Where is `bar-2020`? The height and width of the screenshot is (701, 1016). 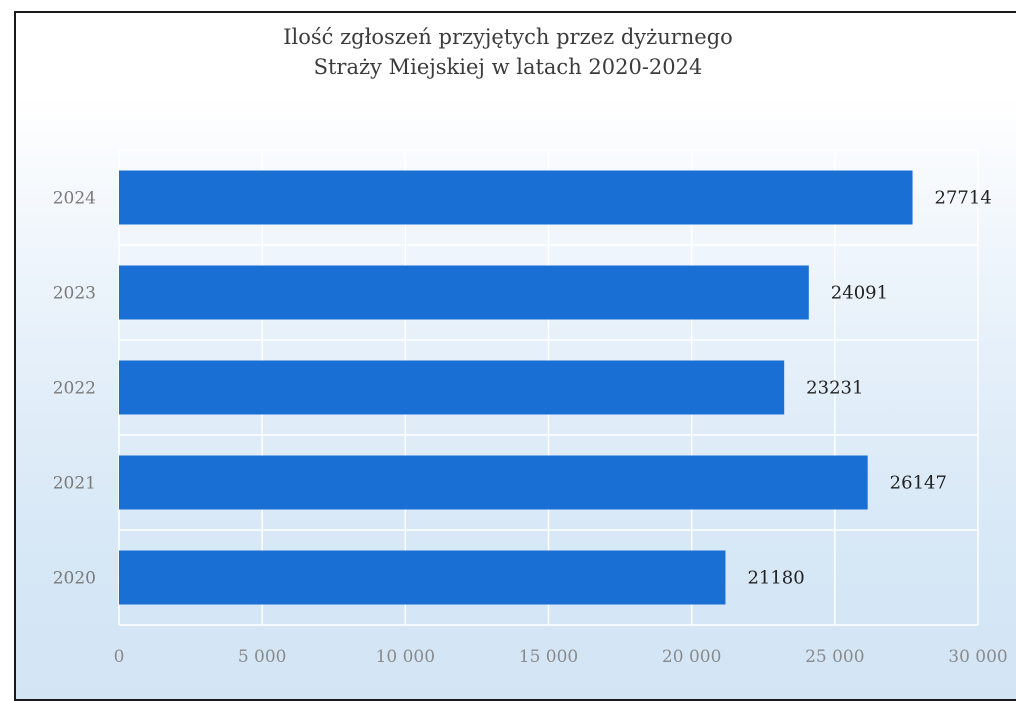 bar-2020 is located at coordinates (422, 577).